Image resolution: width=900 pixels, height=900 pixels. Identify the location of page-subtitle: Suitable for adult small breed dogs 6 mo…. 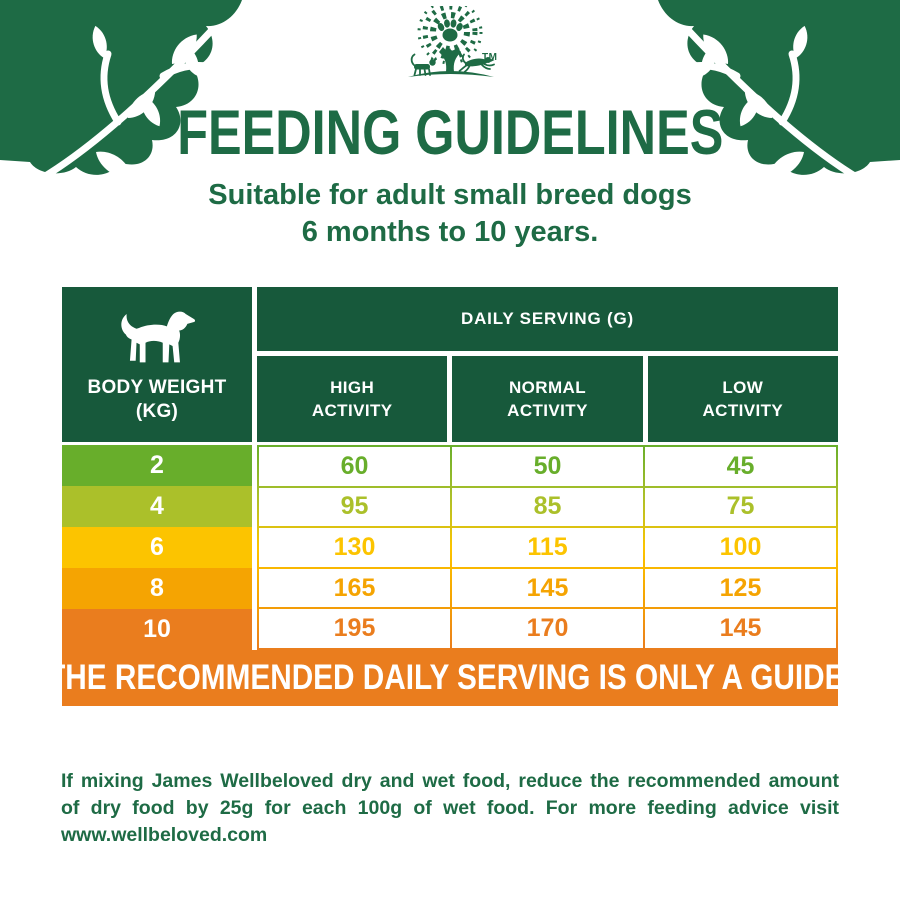
(450, 214).